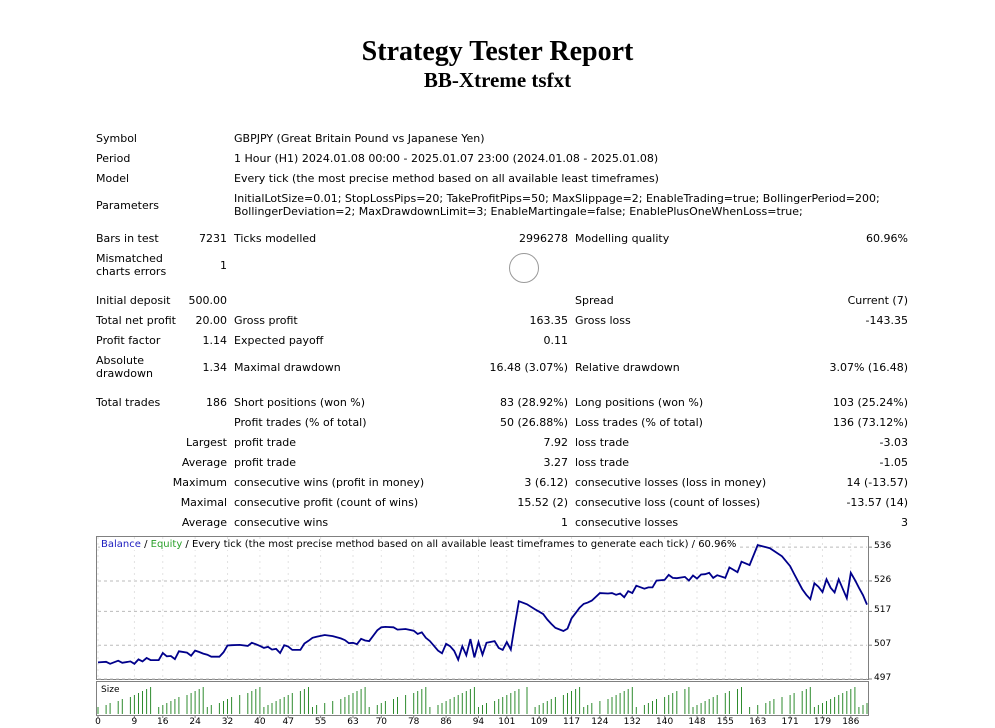 Image resolution: width=995 pixels, height=728 pixels. What do you see at coordinates (528, 367) in the screenshot?
I see `maxdd-value: 16.48 (3.07%)` at bounding box center [528, 367].